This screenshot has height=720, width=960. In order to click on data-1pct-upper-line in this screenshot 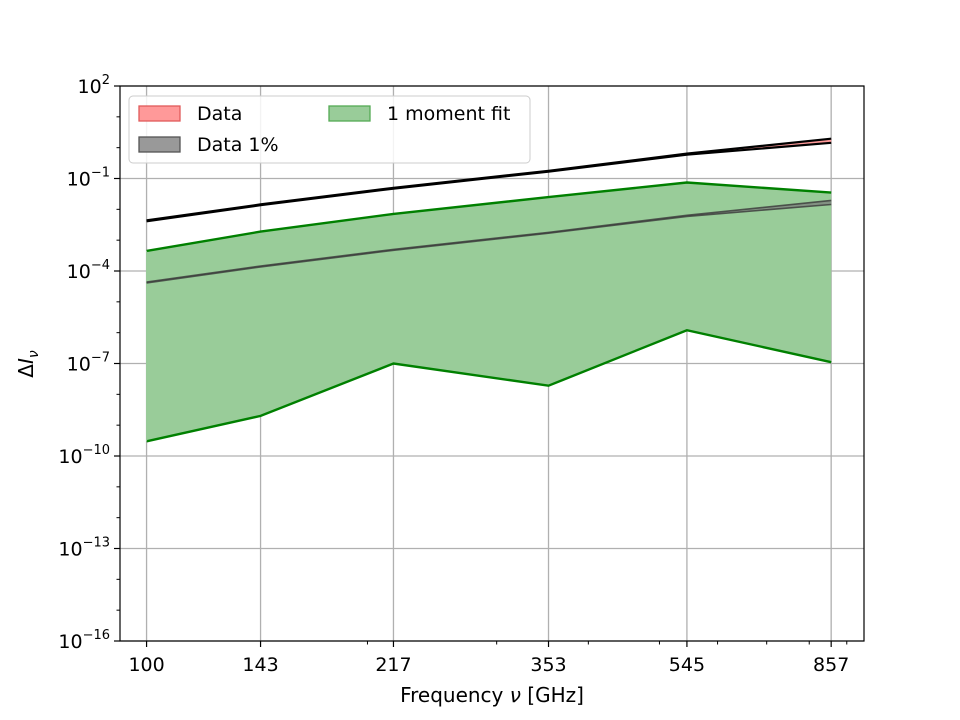, I will do `click(489, 241)`.